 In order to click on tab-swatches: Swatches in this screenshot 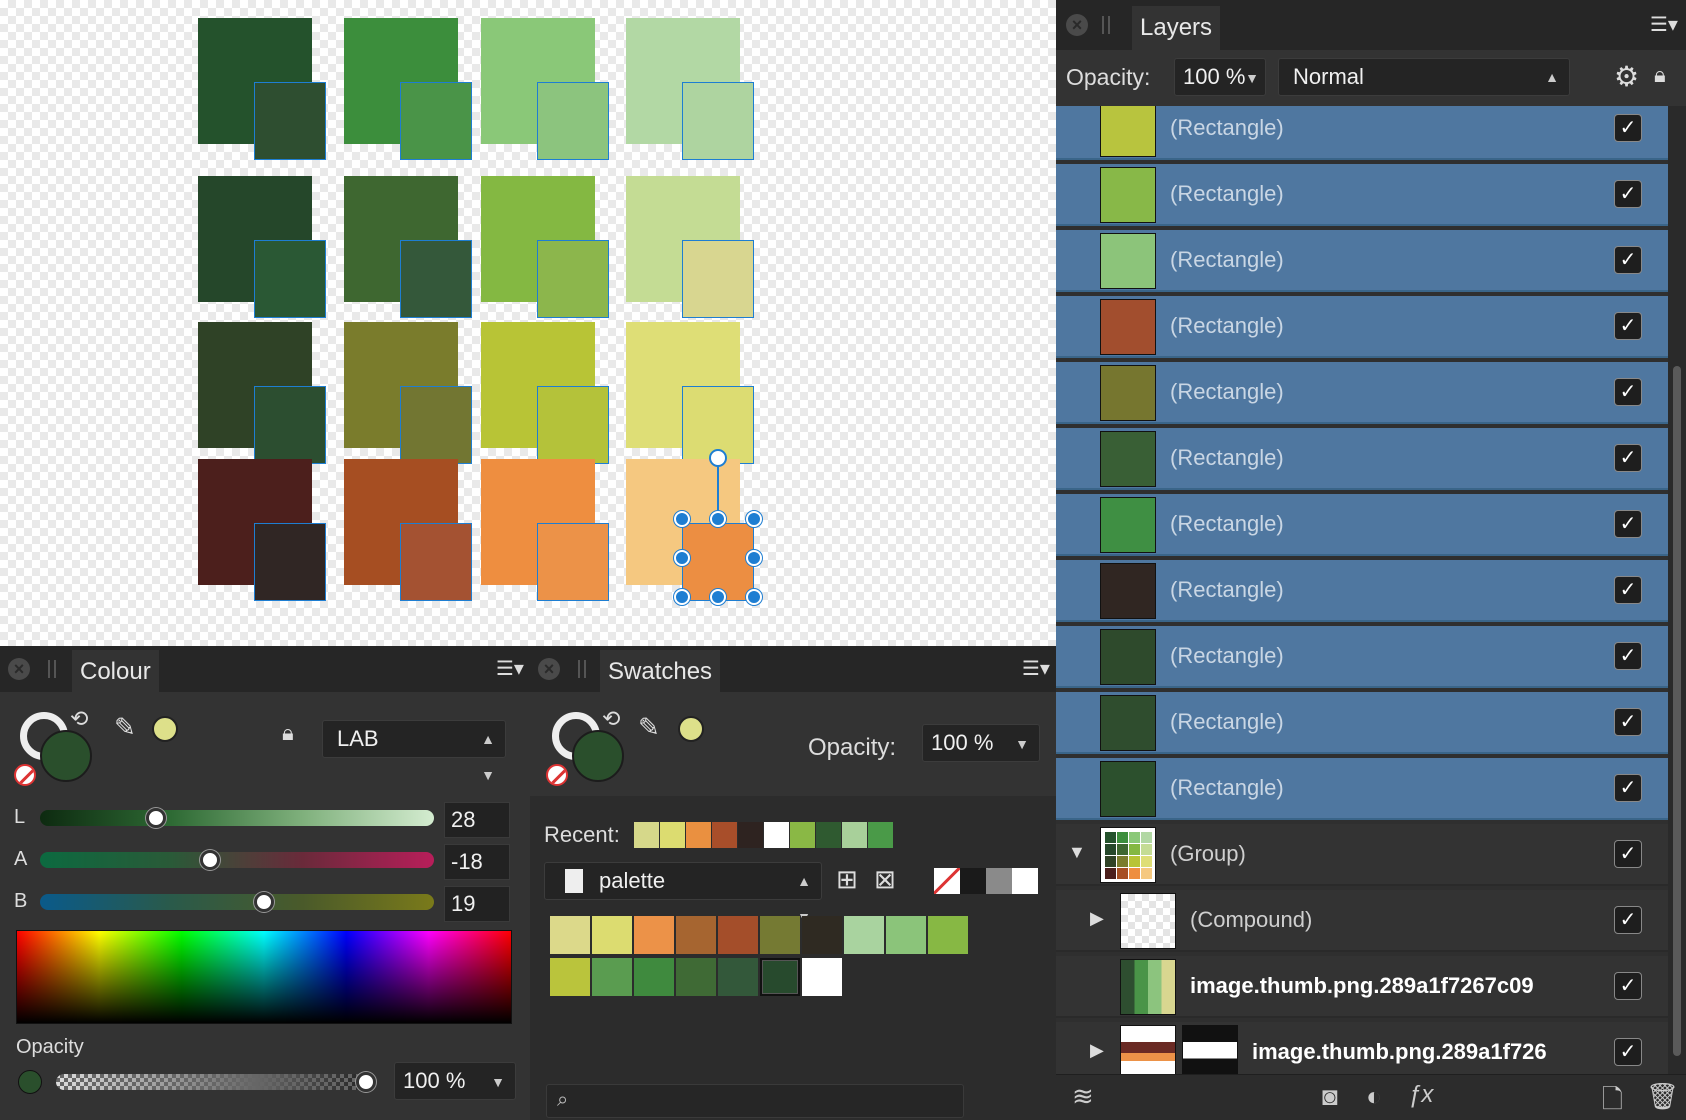, I will do `click(660, 671)`.